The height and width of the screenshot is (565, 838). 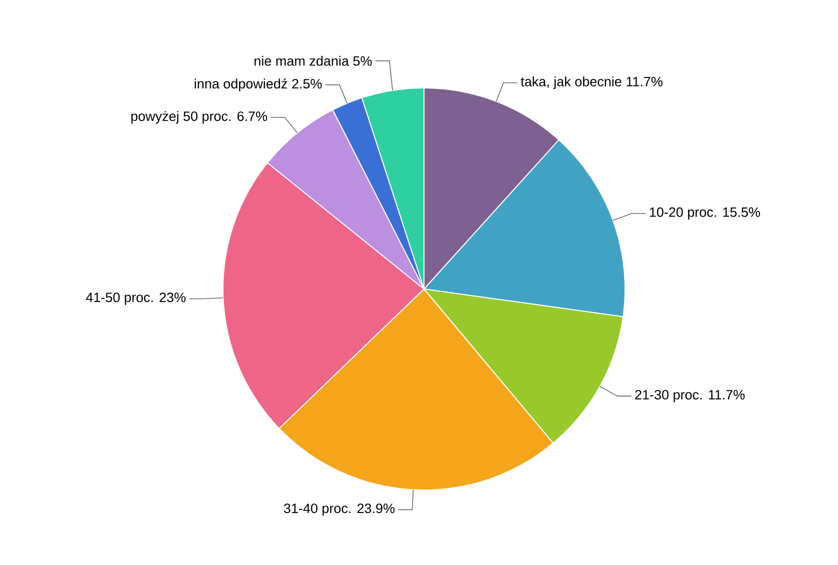 What do you see at coordinates (668, 396) in the screenshot?
I see `slice-label: 21-30 proc.` at bounding box center [668, 396].